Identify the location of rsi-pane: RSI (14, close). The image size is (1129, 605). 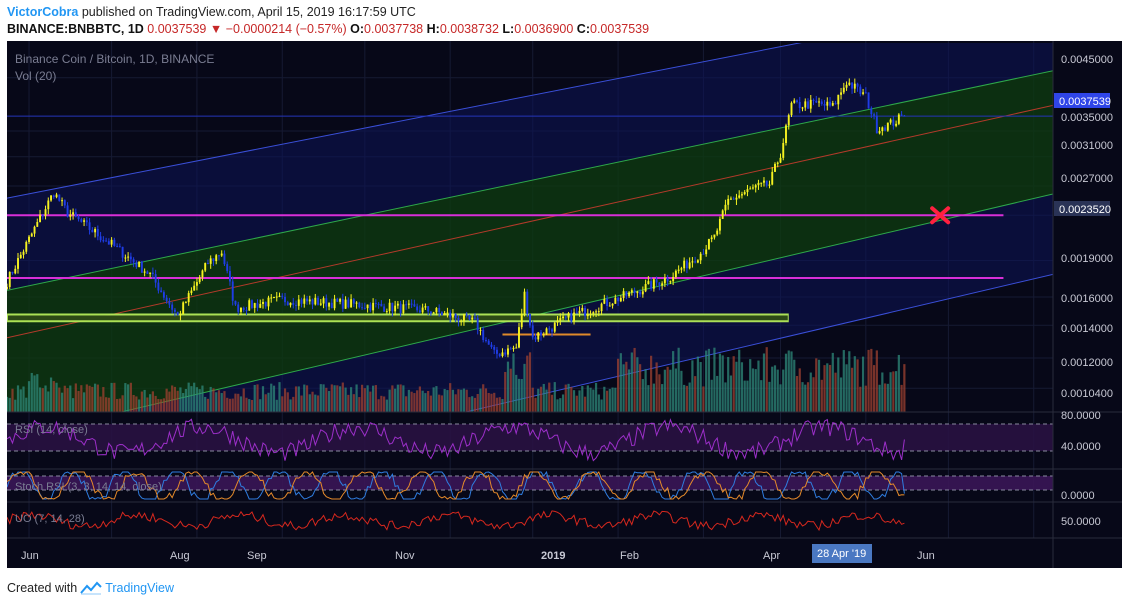
(530, 440).